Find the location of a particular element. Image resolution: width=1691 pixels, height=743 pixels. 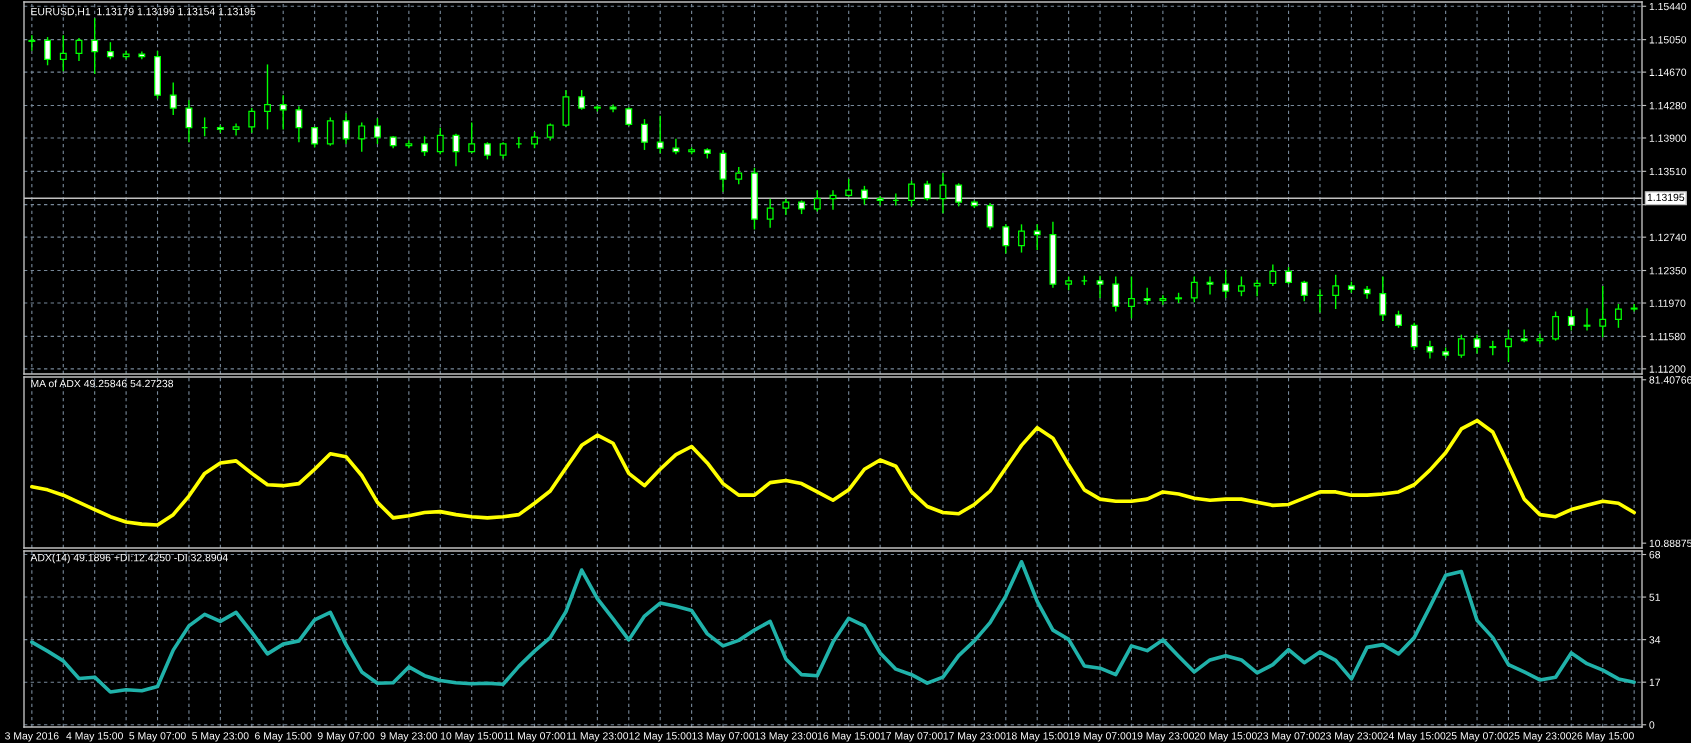

x-tick-label: 11 May 07:00 is located at coordinates (535, 737).